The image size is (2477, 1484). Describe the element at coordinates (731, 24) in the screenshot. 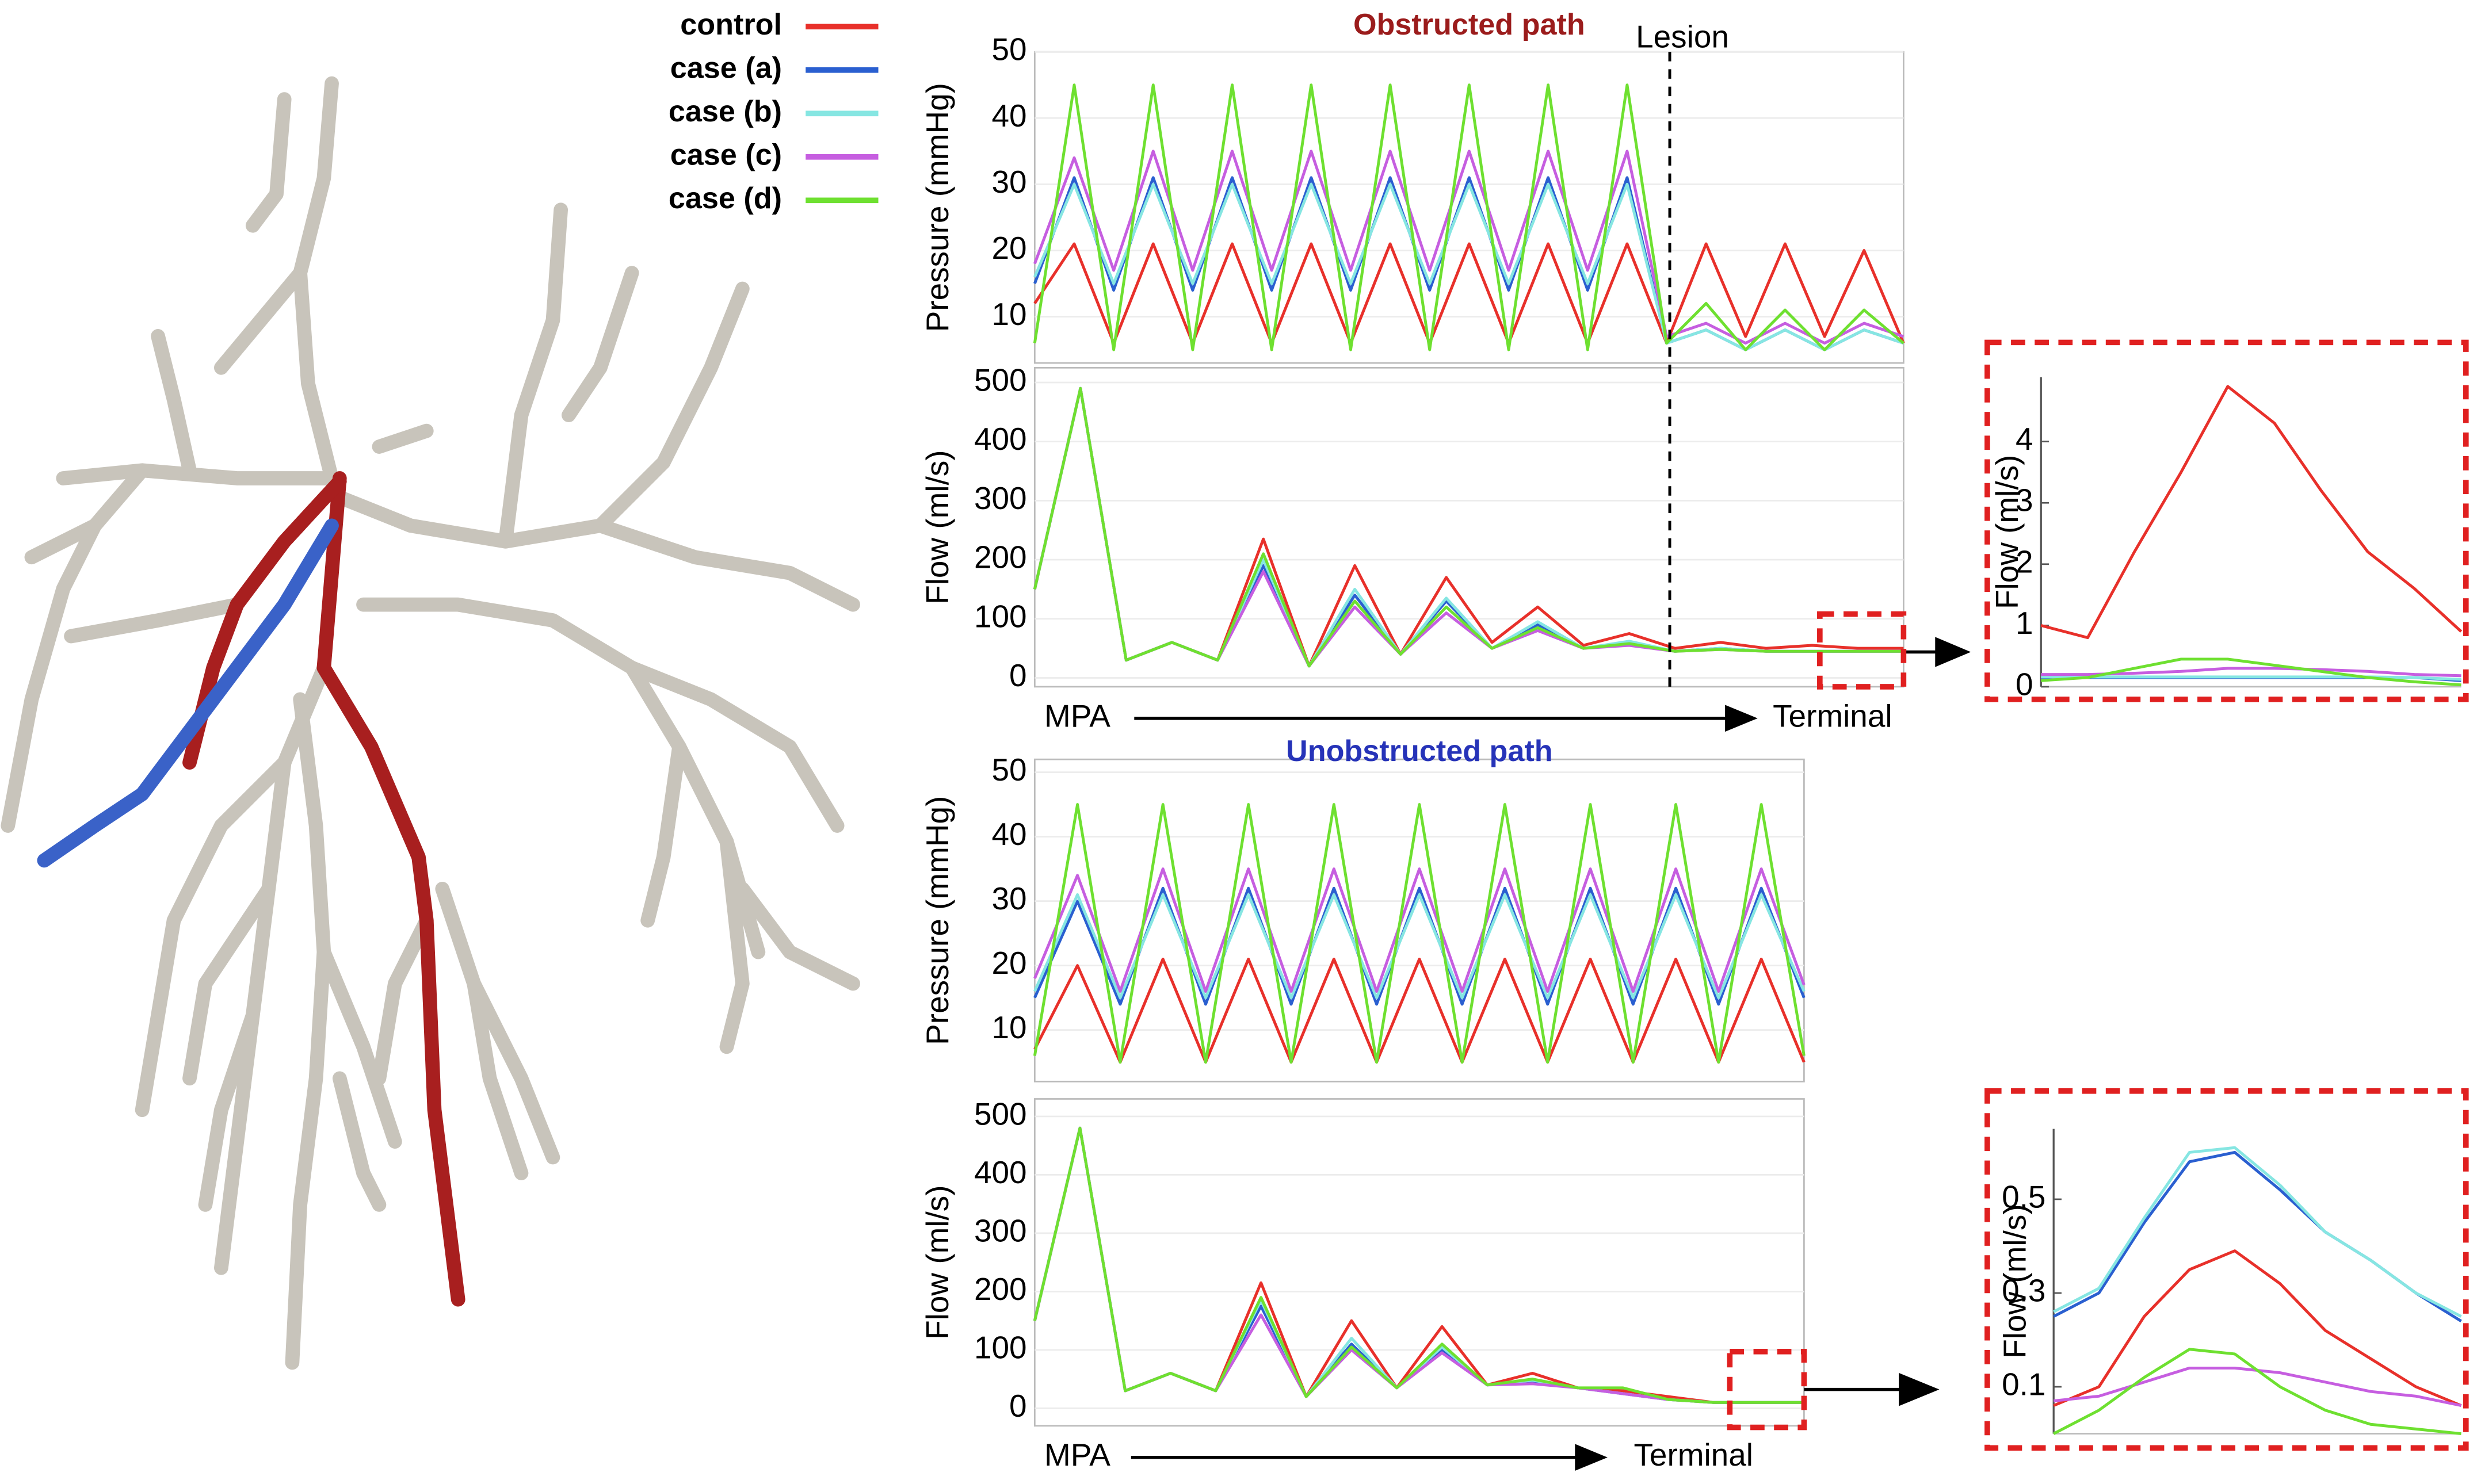

I see `legend-label: control` at that location.